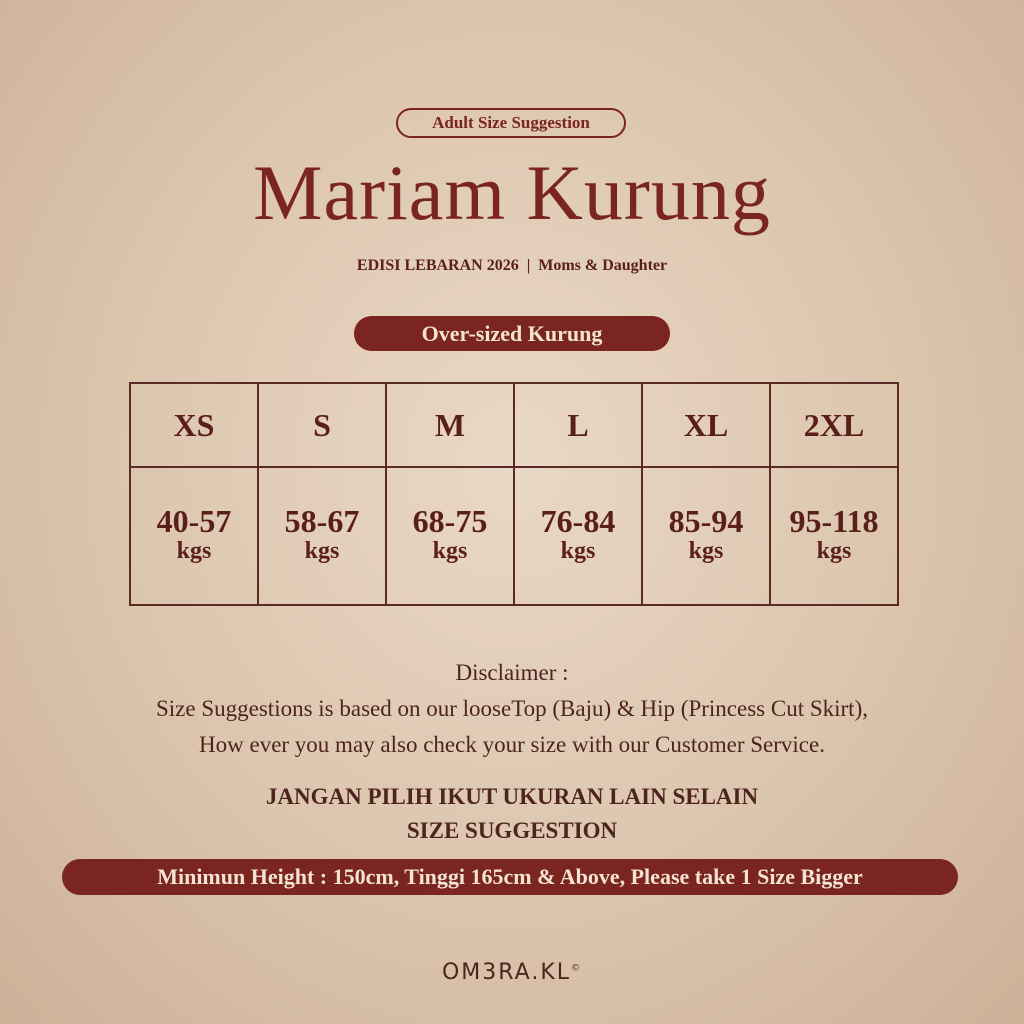 This screenshot has height=1024, width=1024. What do you see at coordinates (322, 521) in the screenshot?
I see `weight-range: 58-67` at bounding box center [322, 521].